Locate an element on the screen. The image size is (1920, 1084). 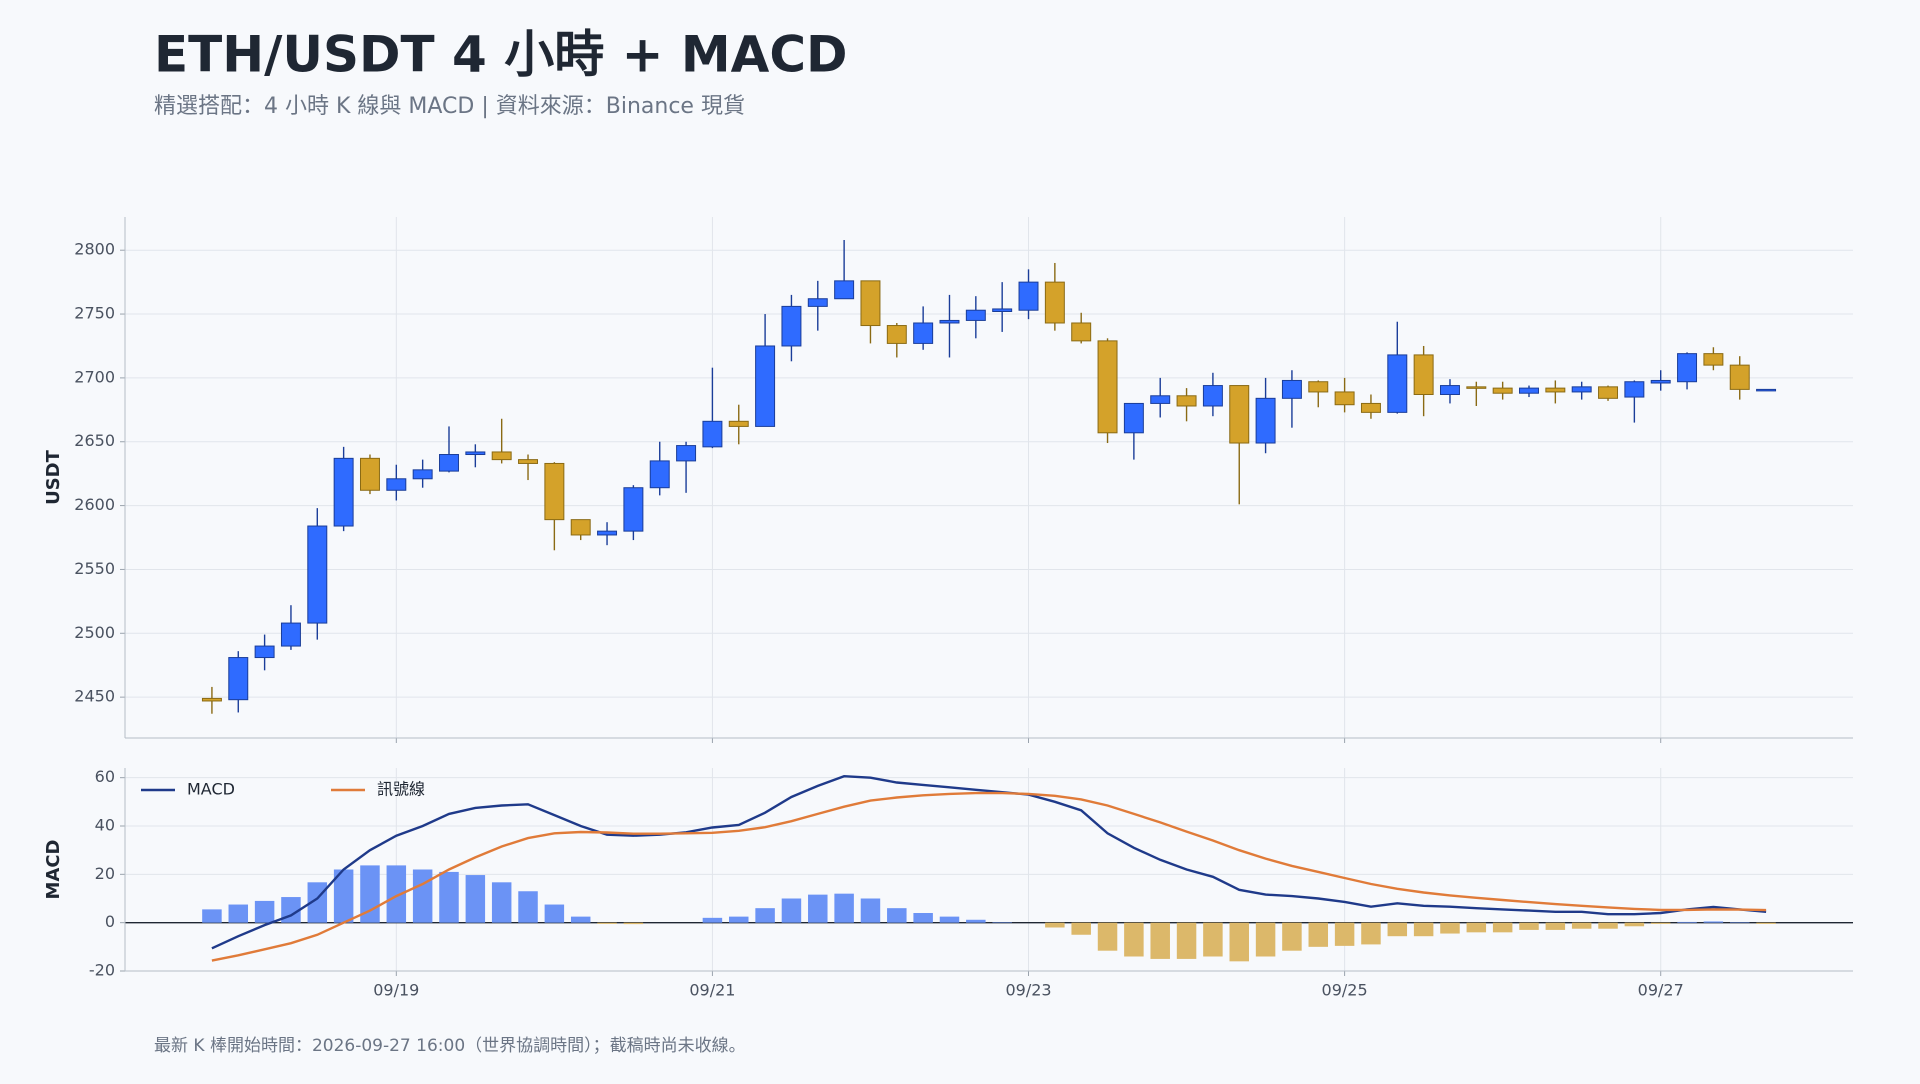
chart-title: ETH/USDT 4 小時 + MACD is located at coordinates (501, 55).